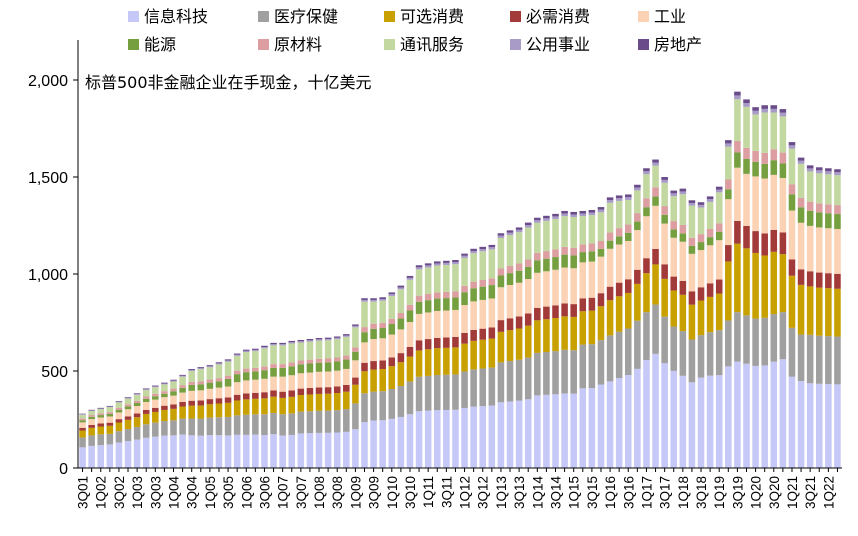 Image resolution: width=858 pixels, height=536 pixels. I want to click on bar-stack-2Q12, so click(473, 358).